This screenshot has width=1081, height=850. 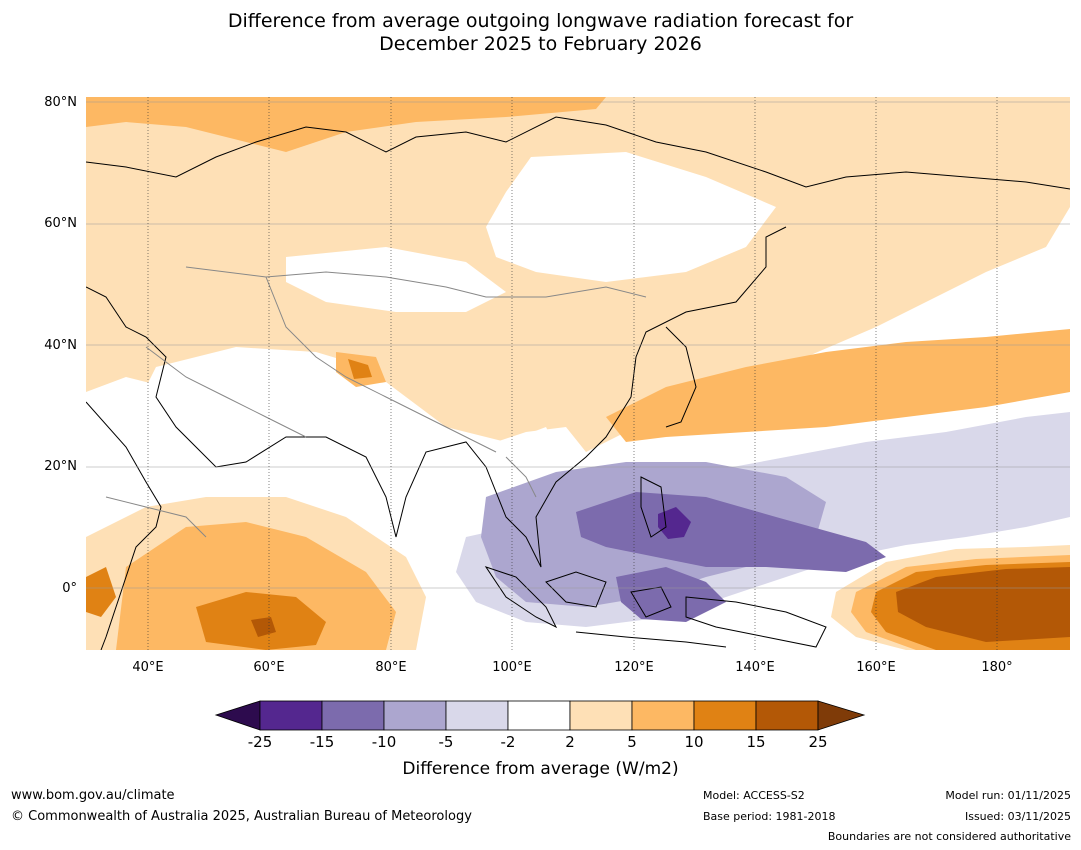 What do you see at coordinates (322, 742) in the screenshot?
I see `colorbar-tick-2: -15` at bounding box center [322, 742].